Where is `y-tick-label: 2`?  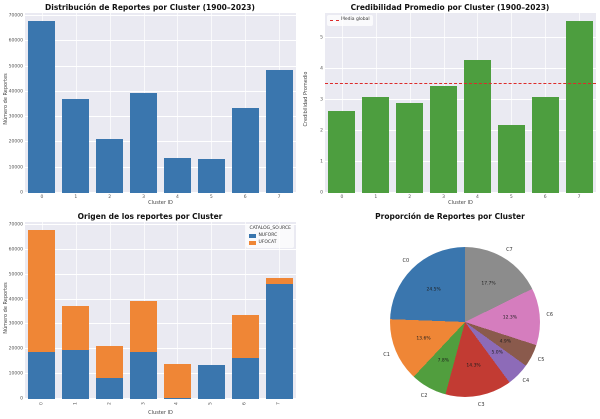
y-tick-label: 2 is located at coordinates (321, 131).